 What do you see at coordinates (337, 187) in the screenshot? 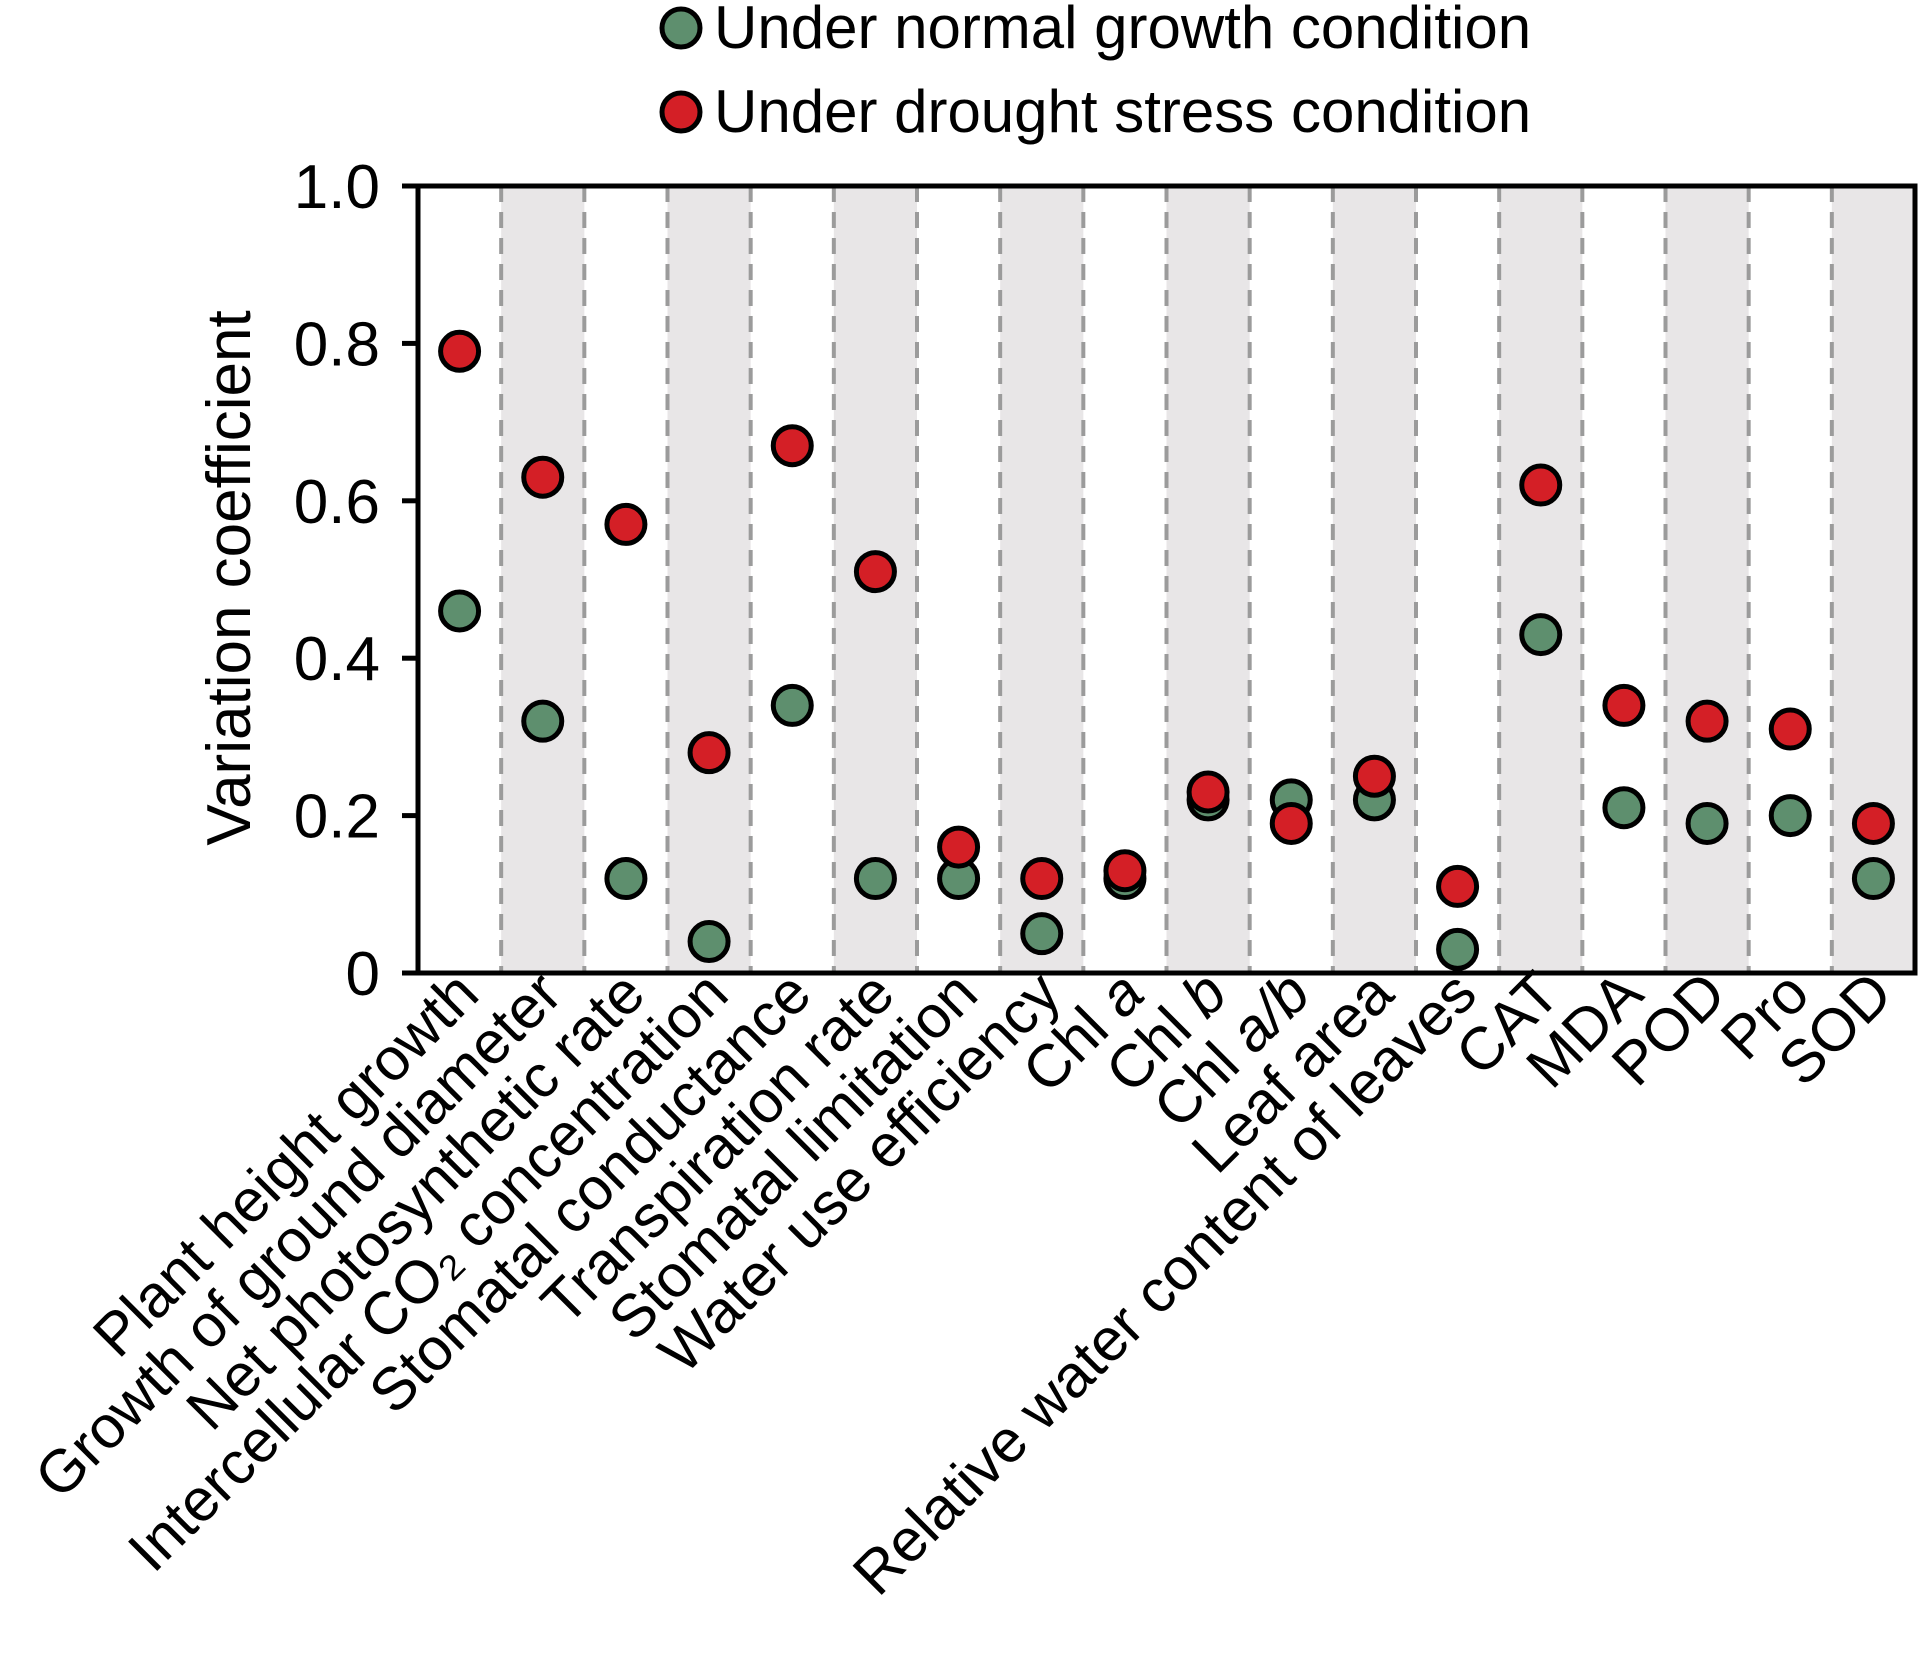
I see `y-tick-label: 1.0` at bounding box center [337, 187].